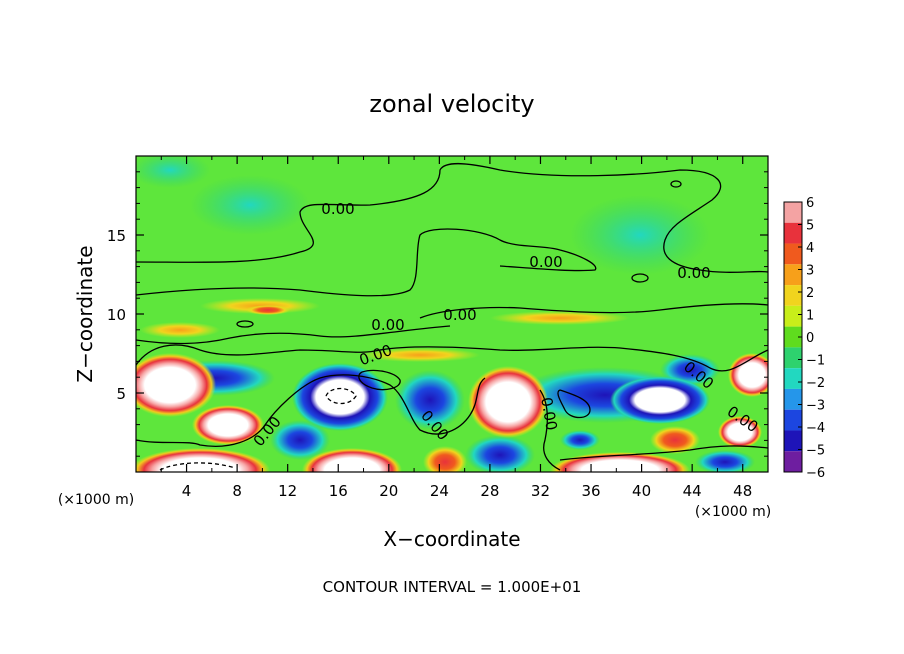 This screenshot has width=904, height=654. Describe the element at coordinates (237, 491) in the screenshot. I see `x-tick-label: 8` at that location.